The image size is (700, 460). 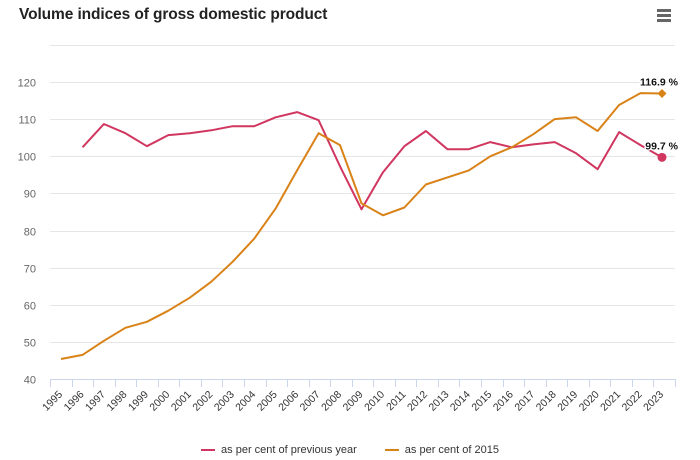 I want to click on y-tick-label: 80, so click(x=30, y=233).